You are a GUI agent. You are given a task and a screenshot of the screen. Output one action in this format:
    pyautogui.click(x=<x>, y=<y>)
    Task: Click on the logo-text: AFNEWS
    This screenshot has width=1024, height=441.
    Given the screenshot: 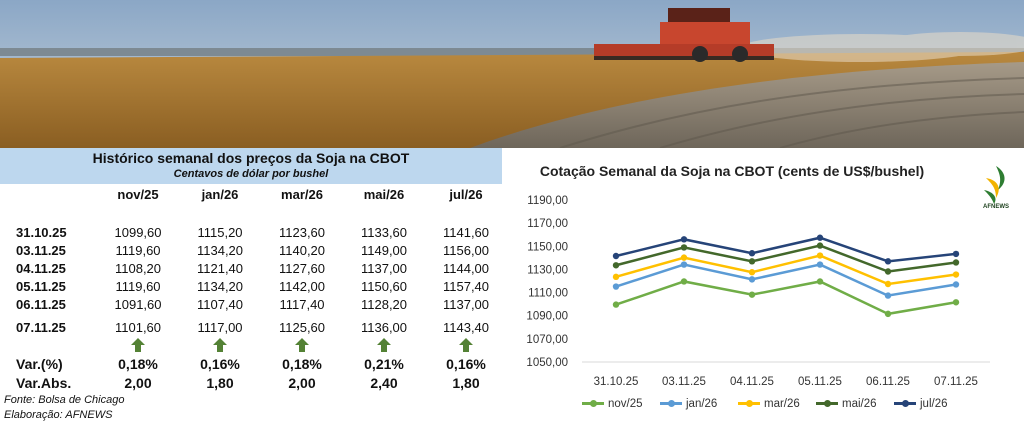 What is the action you would take?
    pyautogui.click(x=996, y=207)
    